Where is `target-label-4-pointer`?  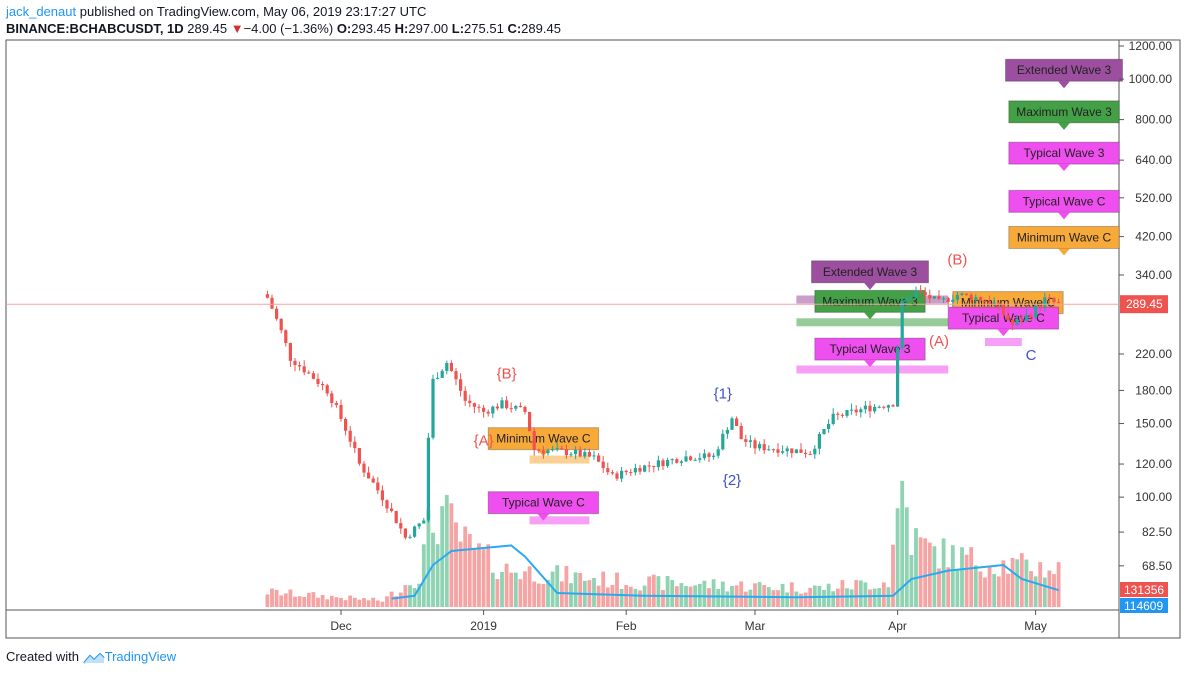
target-label-4-pointer is located at coordinates (1064, 252).